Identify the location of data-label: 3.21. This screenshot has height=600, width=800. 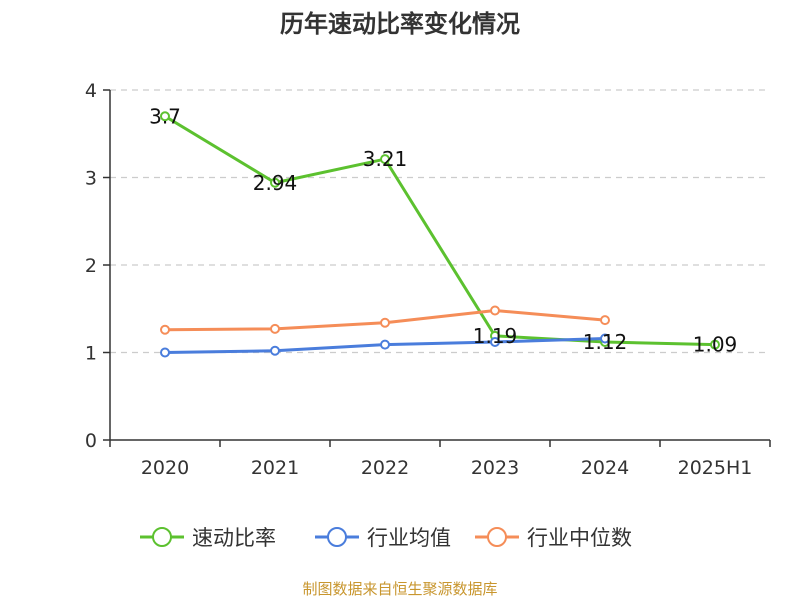
(385, 159).